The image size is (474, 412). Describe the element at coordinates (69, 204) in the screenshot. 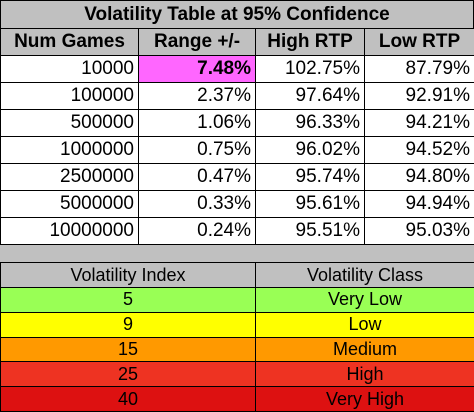

I see `table-cell: 5000000` at that location.